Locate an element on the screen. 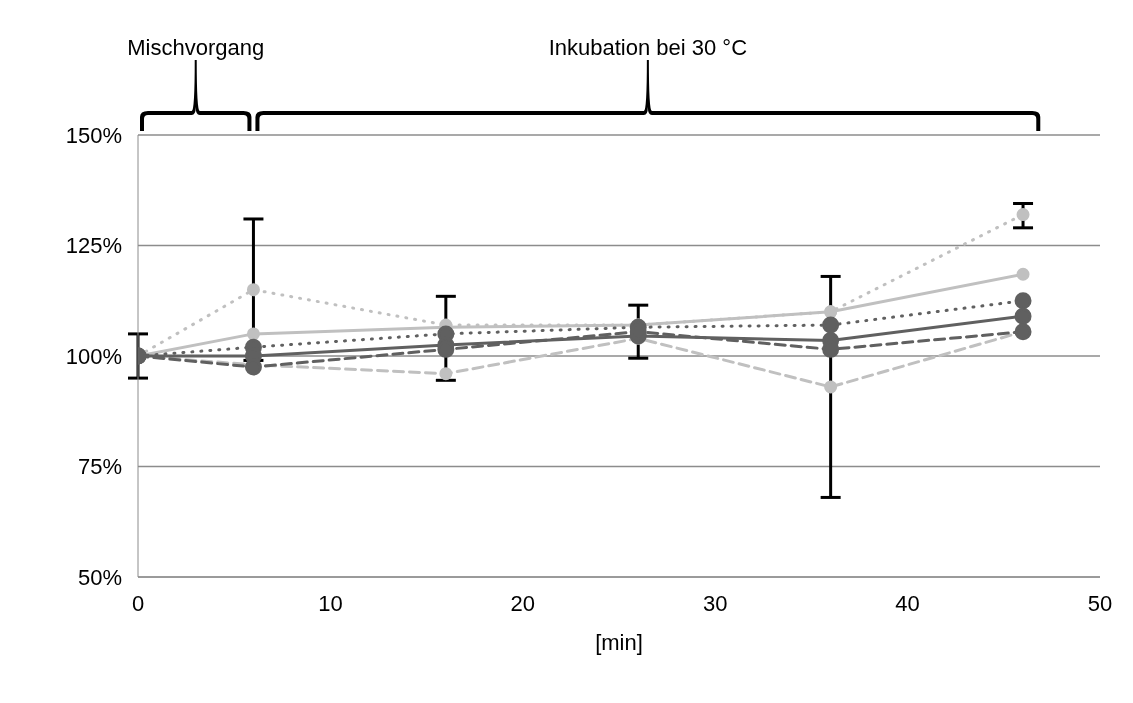  x-tick-label: 0 is located at coordinates (138, 603).